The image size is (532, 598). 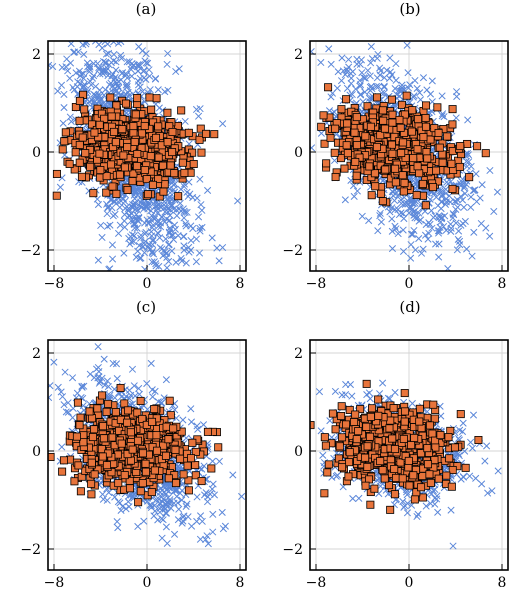 What do you see at coordinates (298, 55) in the screenshot?
I see `panel-b-ytick-label-top: 2` at bounding box center [298, 55].